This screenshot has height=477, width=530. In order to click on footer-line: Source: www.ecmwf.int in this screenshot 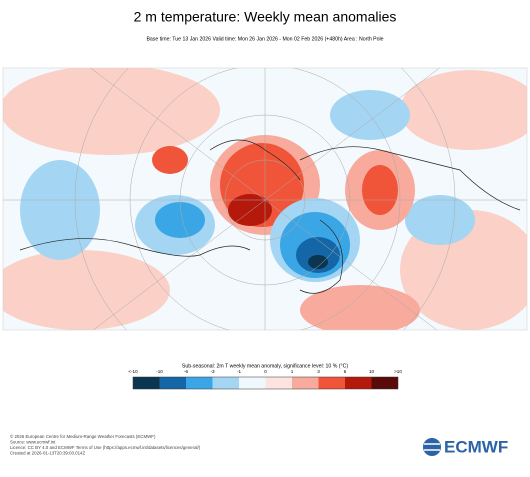, I will do `click(33, 442)`.